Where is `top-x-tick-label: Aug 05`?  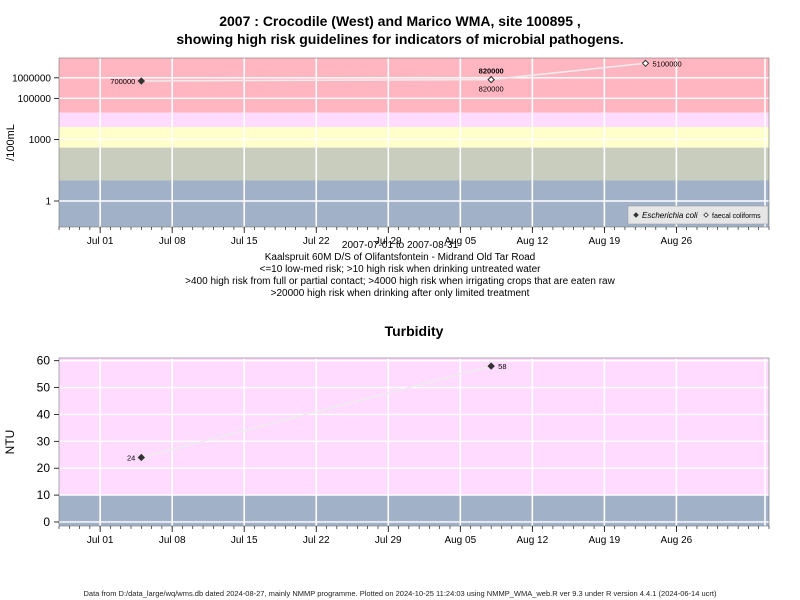
top-x-tick-label: Aug 05 is located at coordinates (460, 241).